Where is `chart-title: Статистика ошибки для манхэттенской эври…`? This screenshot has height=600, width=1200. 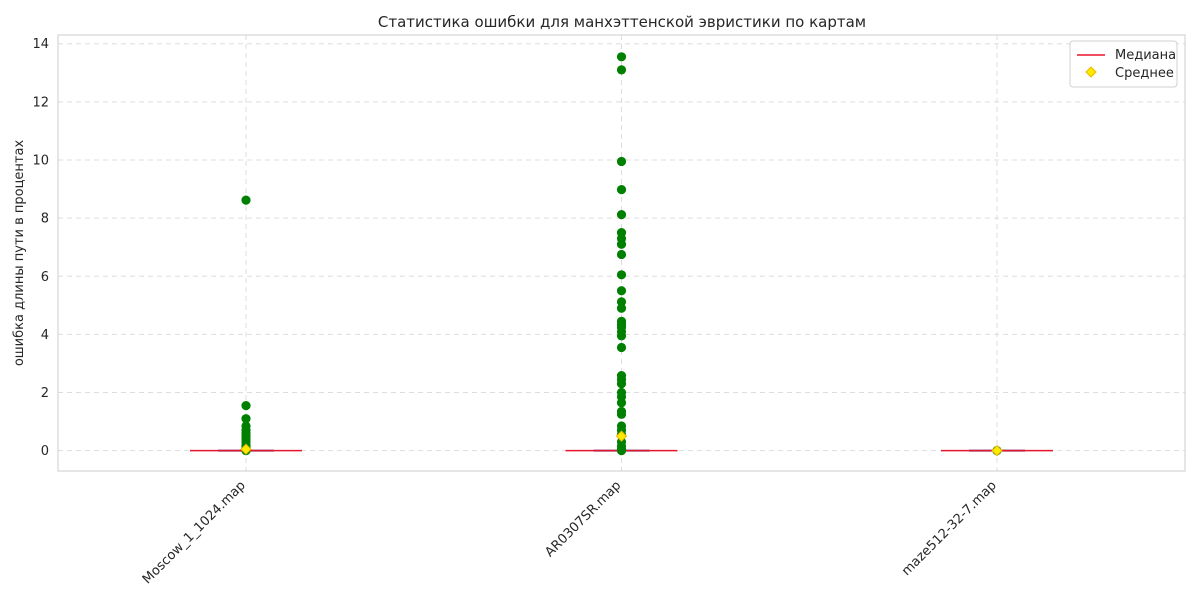 chart-title: Статистика ошибки для манхэттенской эври… is located at coordinates (622, 22).